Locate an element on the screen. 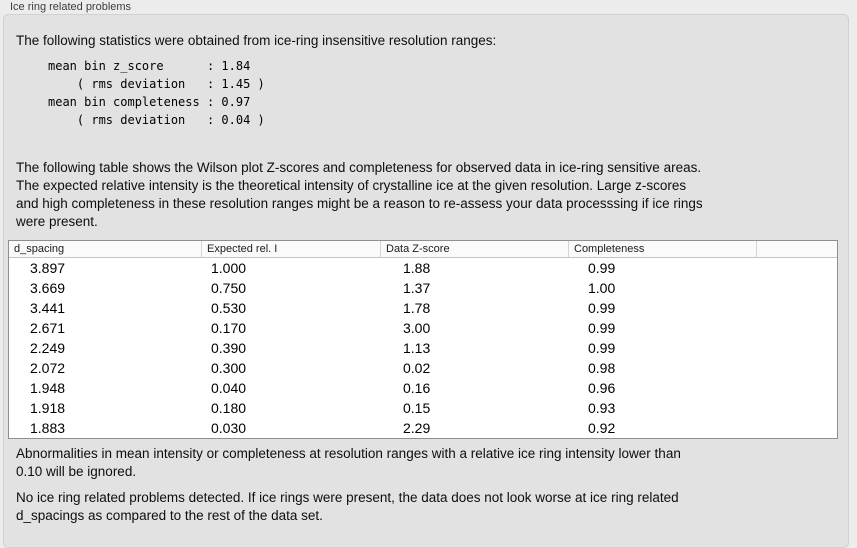  table-cell: 3.441 is located at coordinates (48, 308).